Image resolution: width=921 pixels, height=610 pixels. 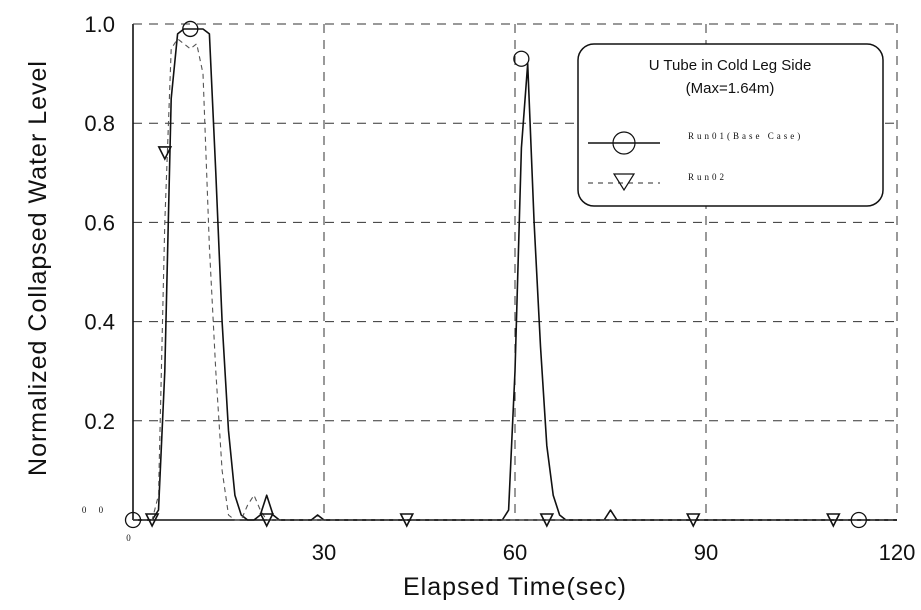 I want to click on y-tick-label-1: 0.4, so click(x=99, y=322).